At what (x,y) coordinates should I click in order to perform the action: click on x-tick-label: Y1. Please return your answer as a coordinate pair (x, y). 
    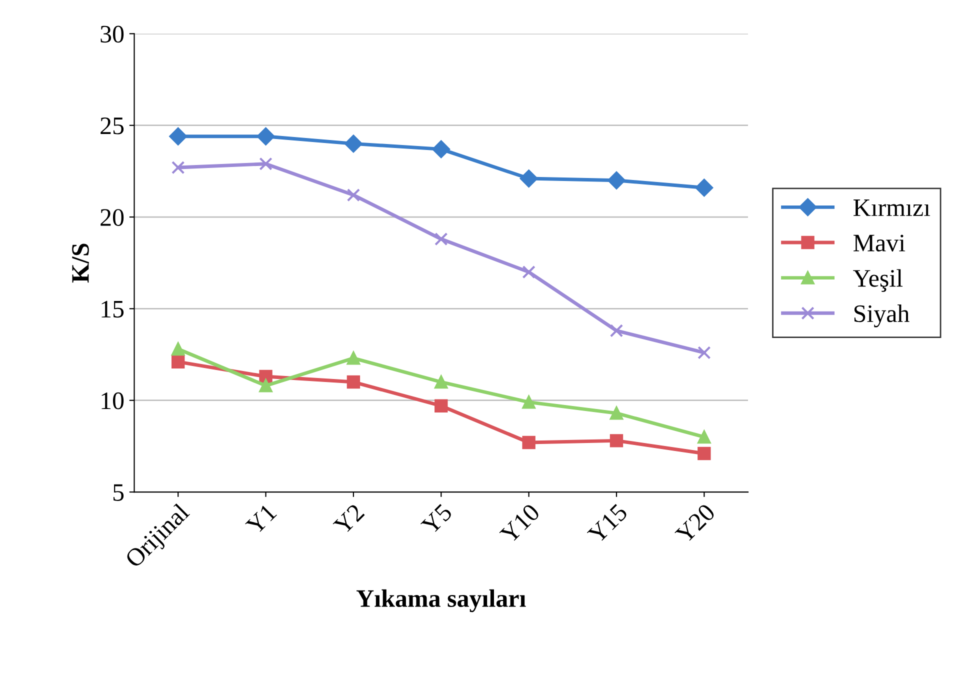
    Looking at the image, I should click on (260, 519).